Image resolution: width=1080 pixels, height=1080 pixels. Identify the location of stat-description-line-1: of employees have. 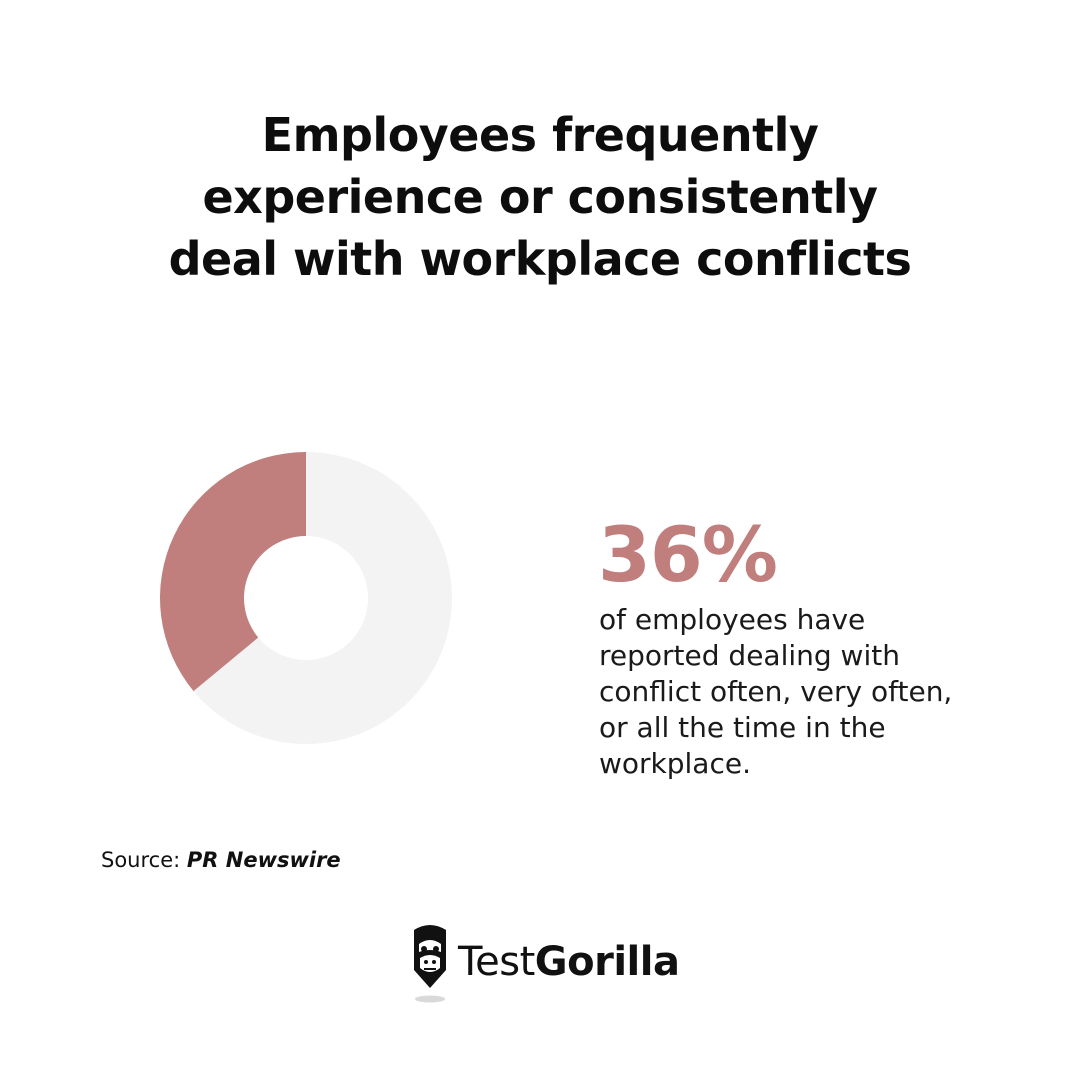
(732, 619).